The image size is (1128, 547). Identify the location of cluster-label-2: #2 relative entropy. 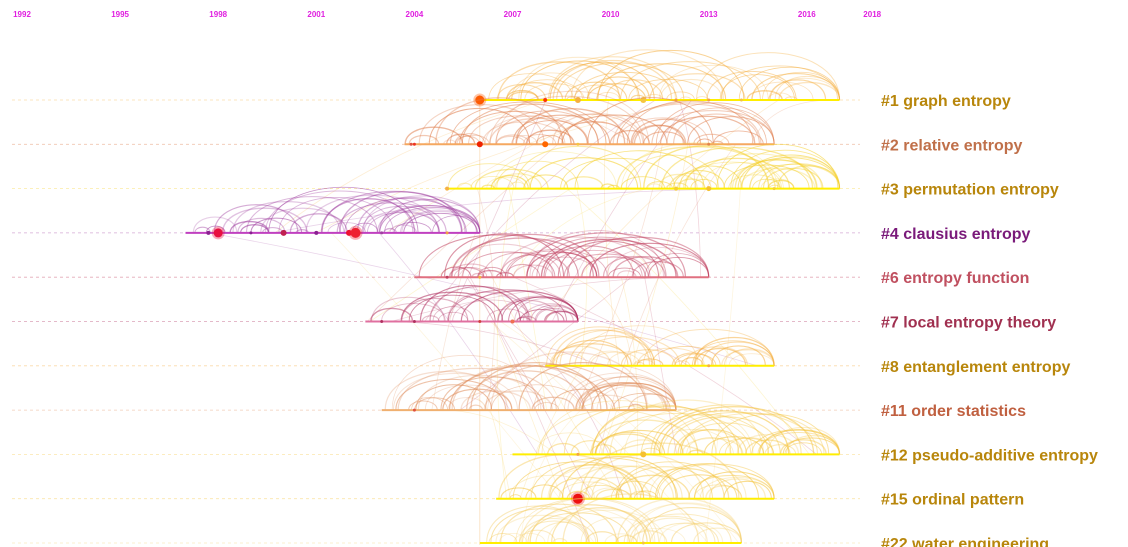
(952, 145).